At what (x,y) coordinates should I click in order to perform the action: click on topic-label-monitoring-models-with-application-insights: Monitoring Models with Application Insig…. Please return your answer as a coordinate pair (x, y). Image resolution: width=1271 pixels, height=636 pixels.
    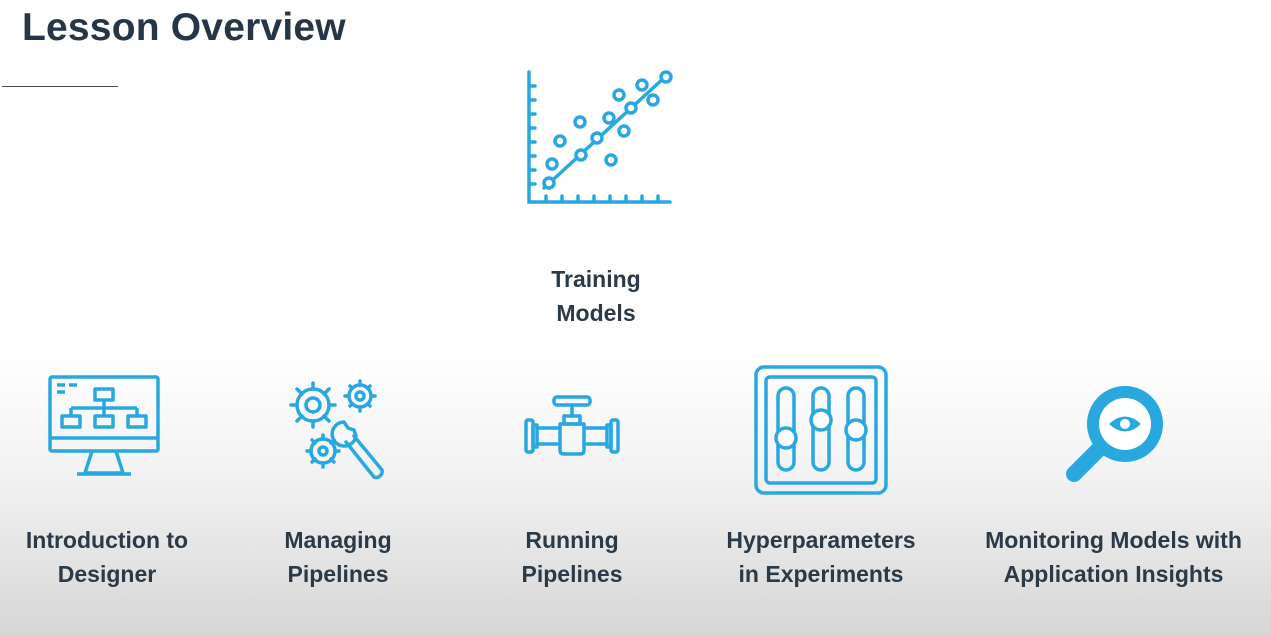
    Looking at the image, I should click on (1113, 557).